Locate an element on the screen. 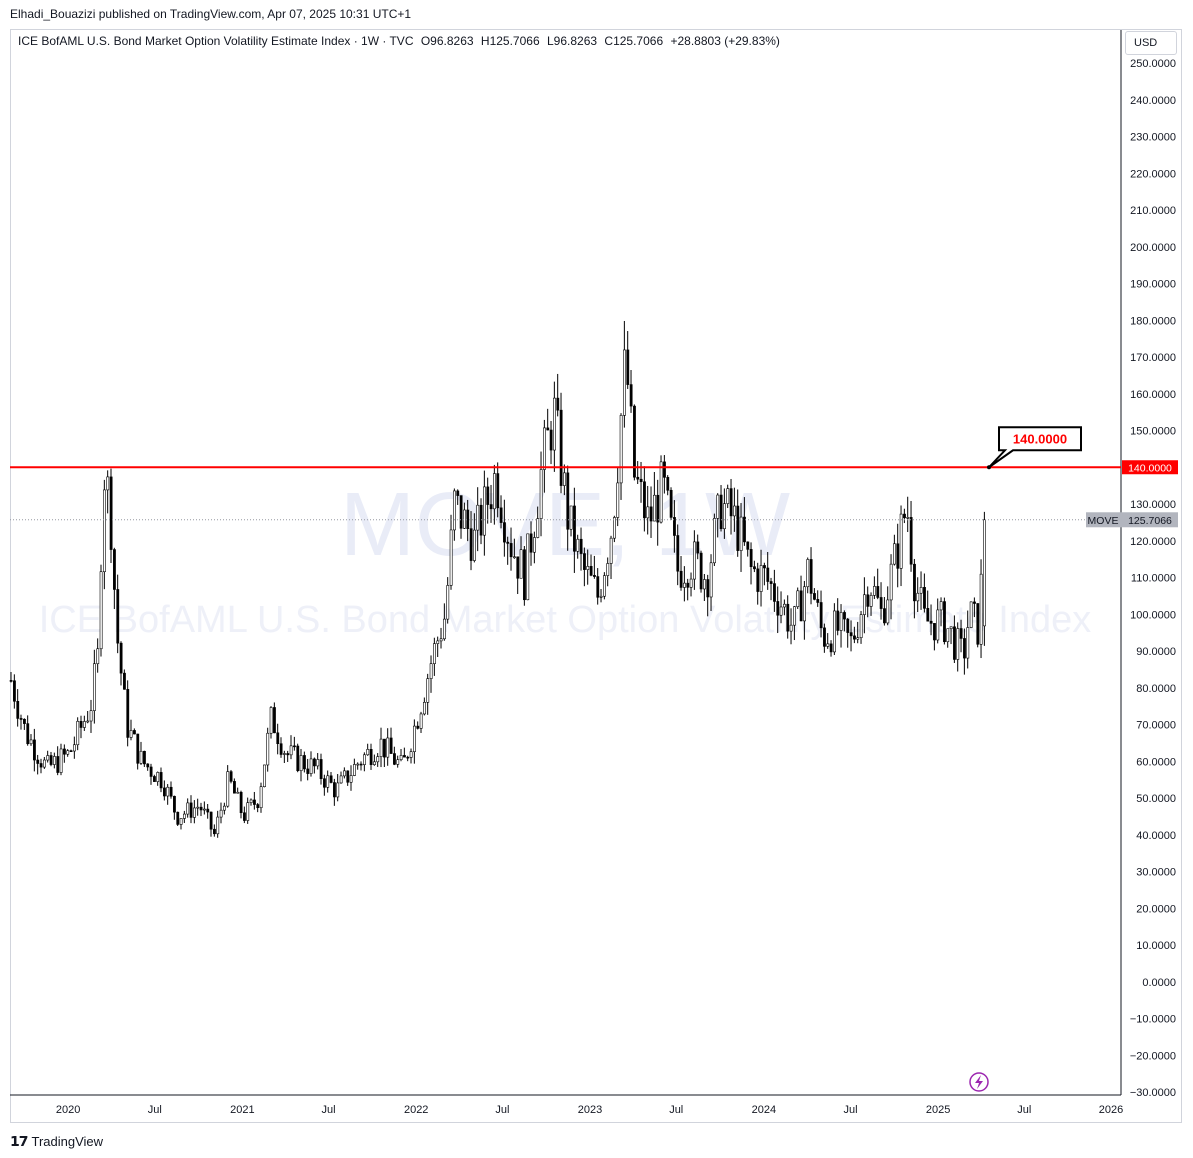  lightning-icon is located at coordinates (979, 1082).